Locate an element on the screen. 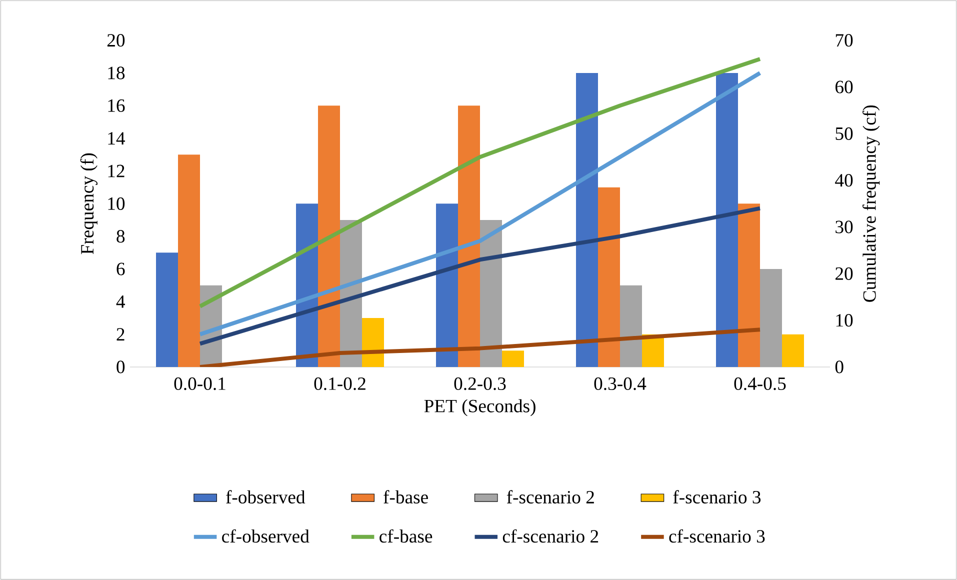 The image size is (957, 580). y-tick-label: 8 is located at coordinates (120, 236).